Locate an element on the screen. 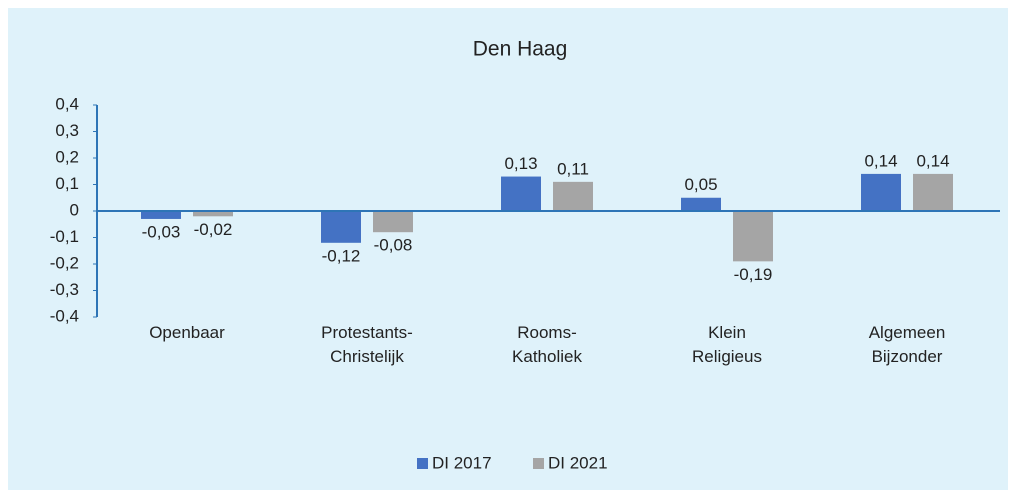 The height and width of the screenshot is (497, 1016). y-tick-label: -0,3 is located at coordinates (64, 289).